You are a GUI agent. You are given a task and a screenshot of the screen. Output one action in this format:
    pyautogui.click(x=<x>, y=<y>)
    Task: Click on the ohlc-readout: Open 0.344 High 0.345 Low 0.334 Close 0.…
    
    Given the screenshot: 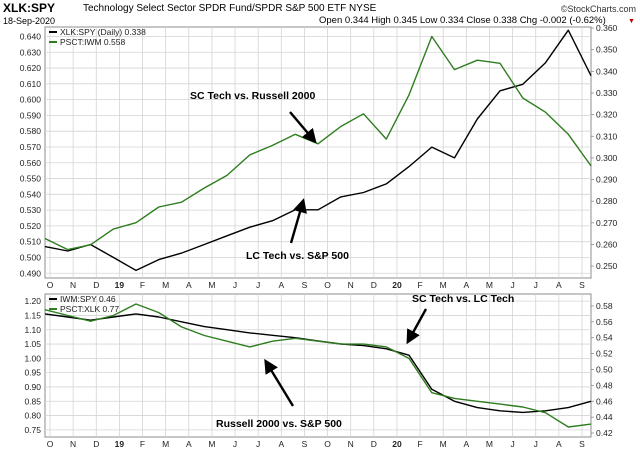 What is the action you would take?
    pyautogui.click(x=462, y=20)
    